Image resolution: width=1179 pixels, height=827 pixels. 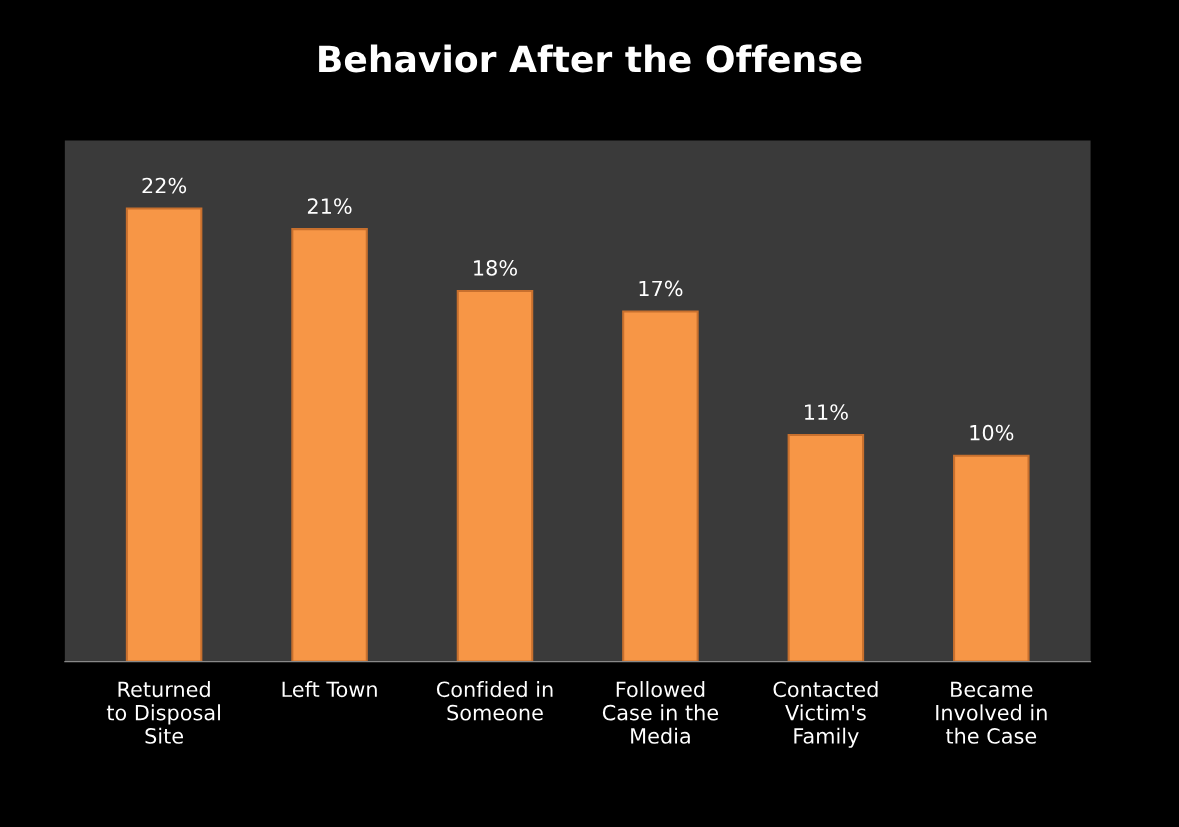 What do you see at coordinates (163, 712) in the screenshot?
I see `x-tick-label: Returned to Disposal Site` at bounding box center [163, 712].